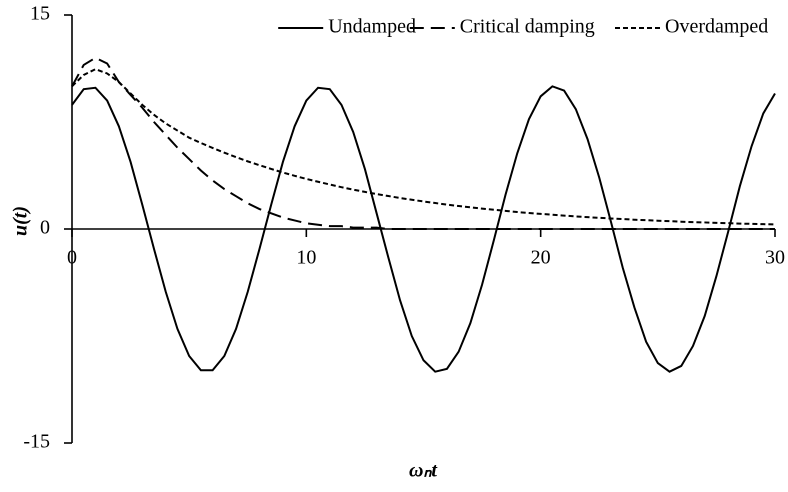  I want to click on x-tick-label: 0, so click(72, 258).